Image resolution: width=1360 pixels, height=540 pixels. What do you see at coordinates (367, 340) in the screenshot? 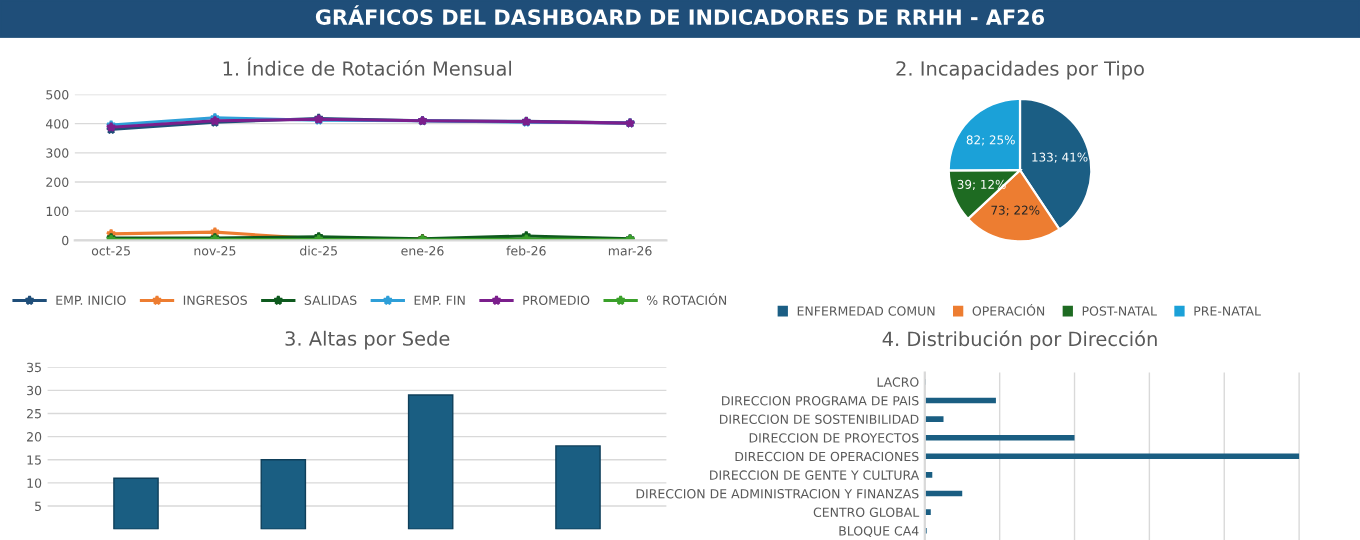
I see `chart-title: 3. Altas por Sede` at bounding box center [367, 340].